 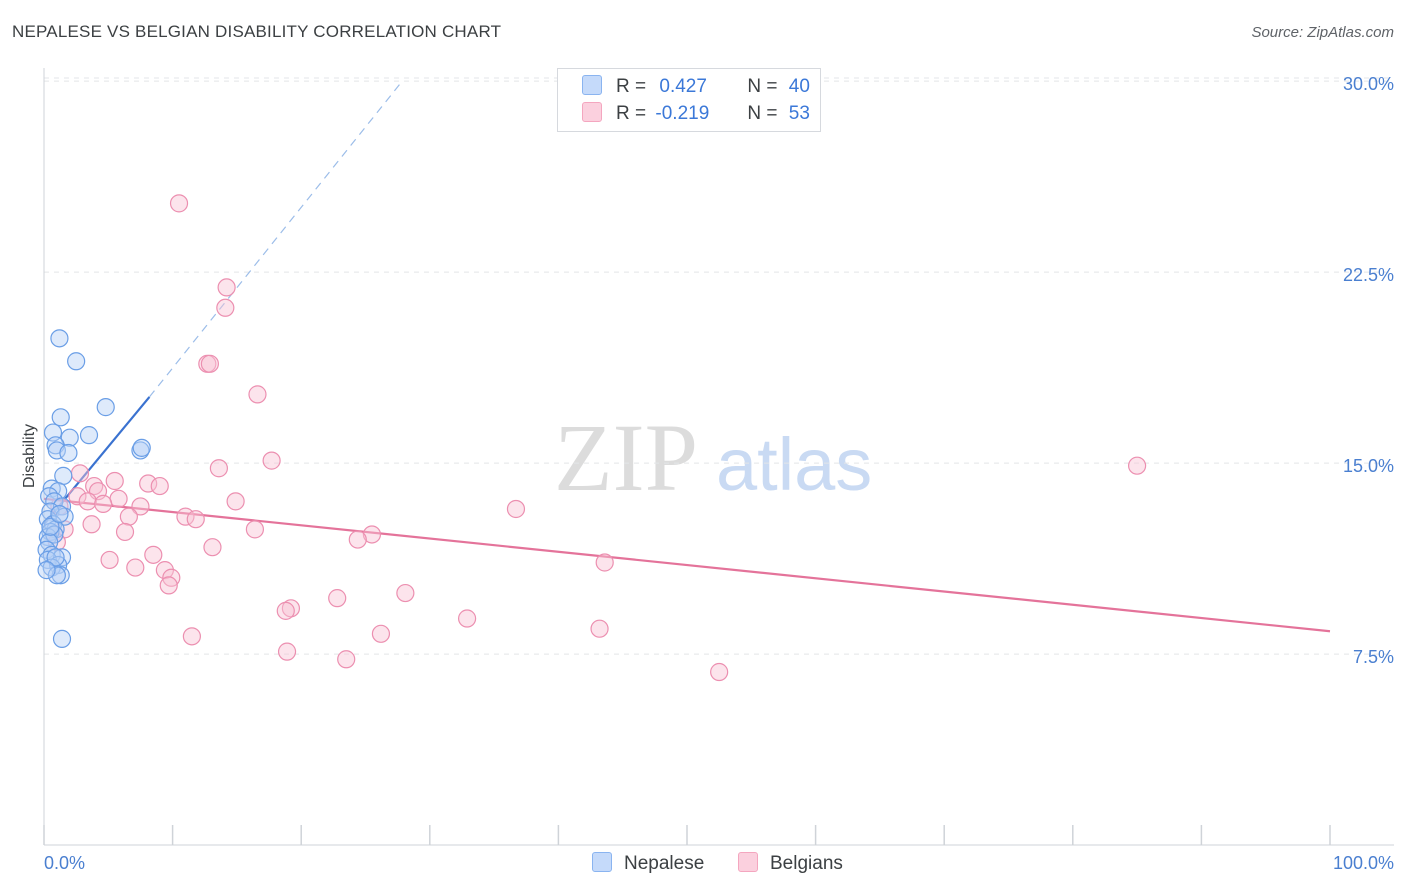 I want to click on legend-row-nepalese: R = 0.427 N = 40, so click(x=696, y=87).